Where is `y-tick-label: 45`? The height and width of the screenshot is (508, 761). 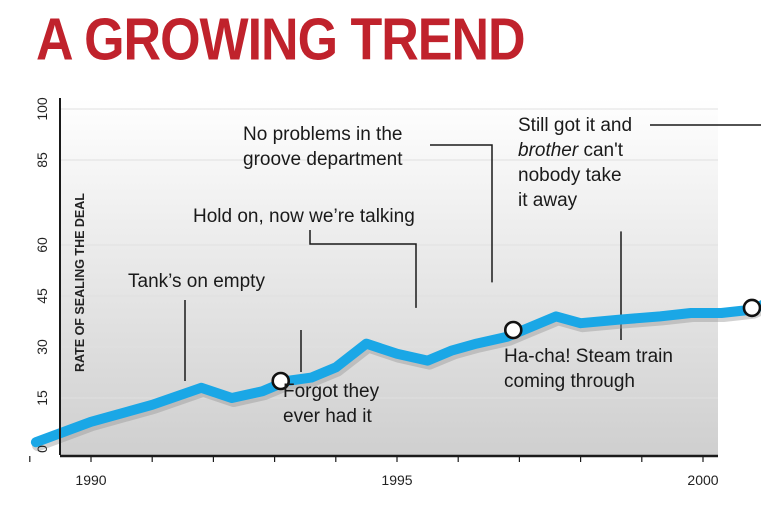 y-tick-label: 45 is located at coordinates (42, 296).